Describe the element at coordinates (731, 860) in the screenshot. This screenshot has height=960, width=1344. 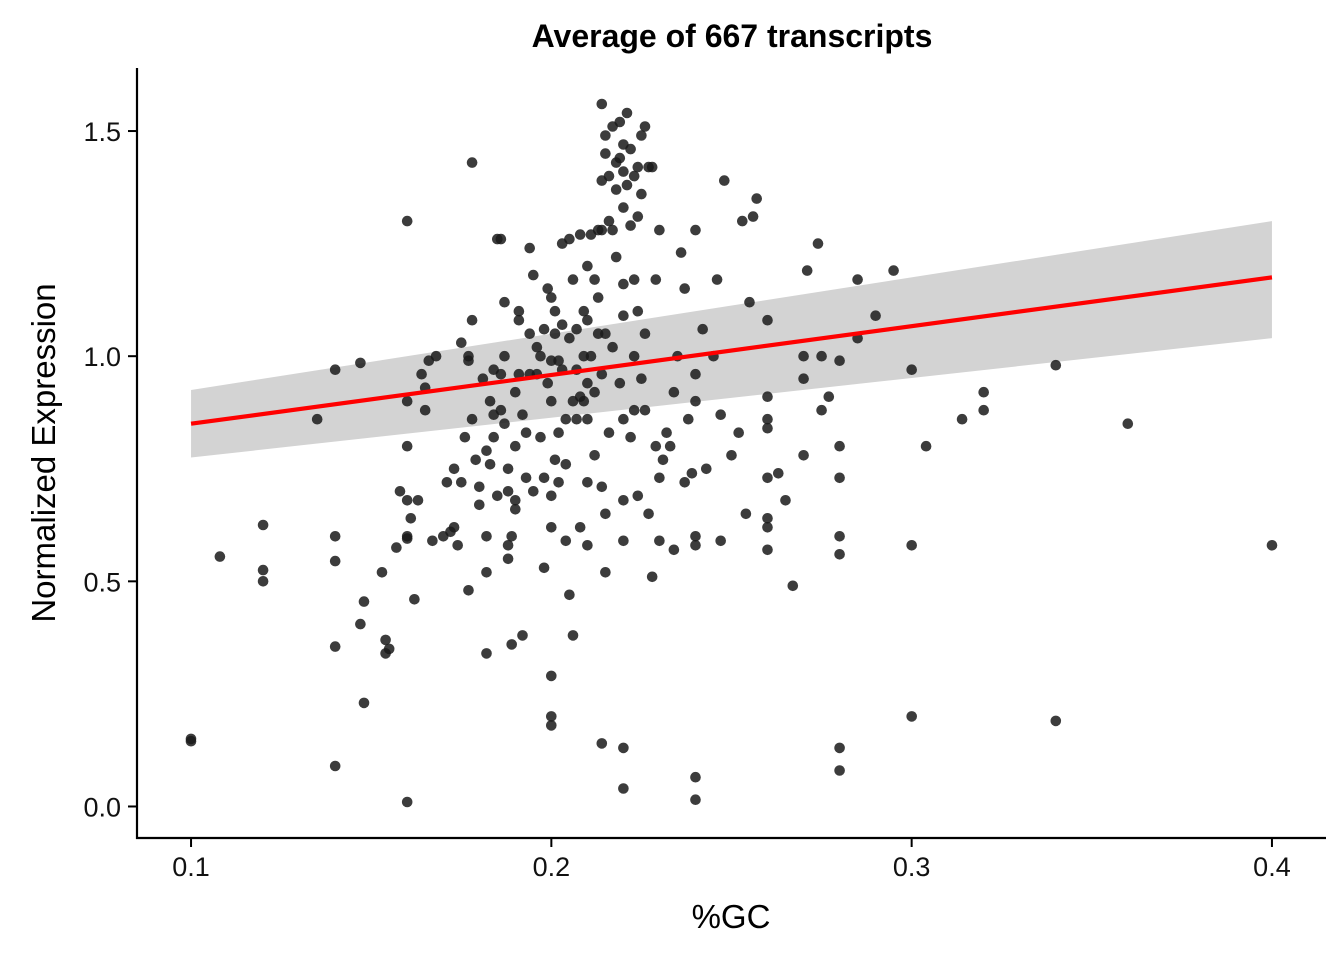
I see `x-axis-ticks: 0.1 0.2 0.3 0.4` at that location.